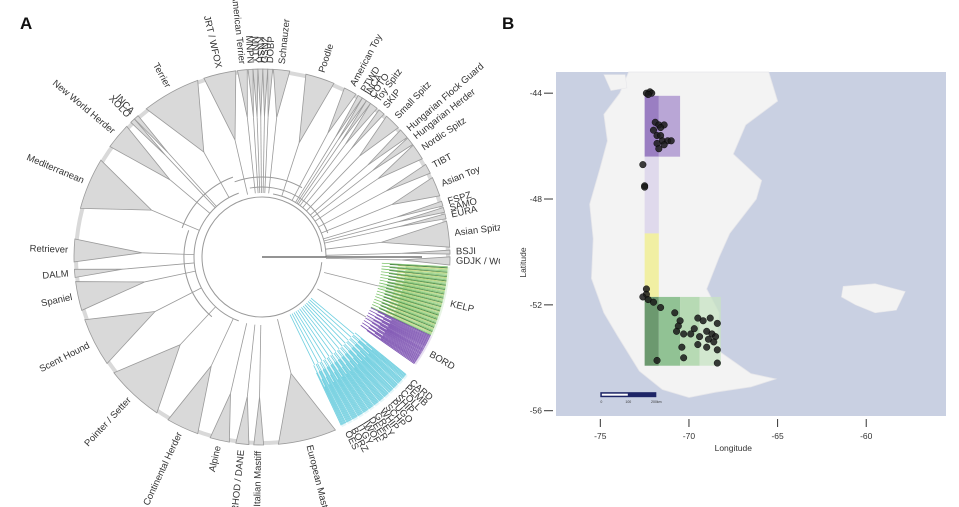  Describe the element at coordinates (265, 49) in the screenshot. I see `clade-label: GSNZ` at that location.